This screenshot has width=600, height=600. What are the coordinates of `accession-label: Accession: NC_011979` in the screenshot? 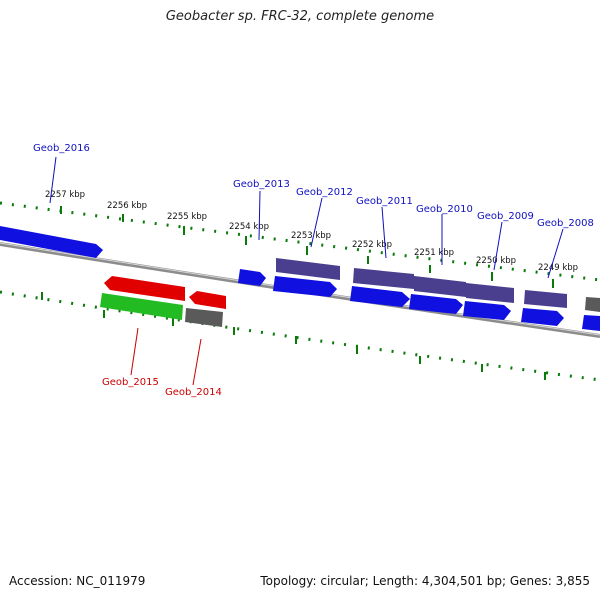 It's located at (77, 581).